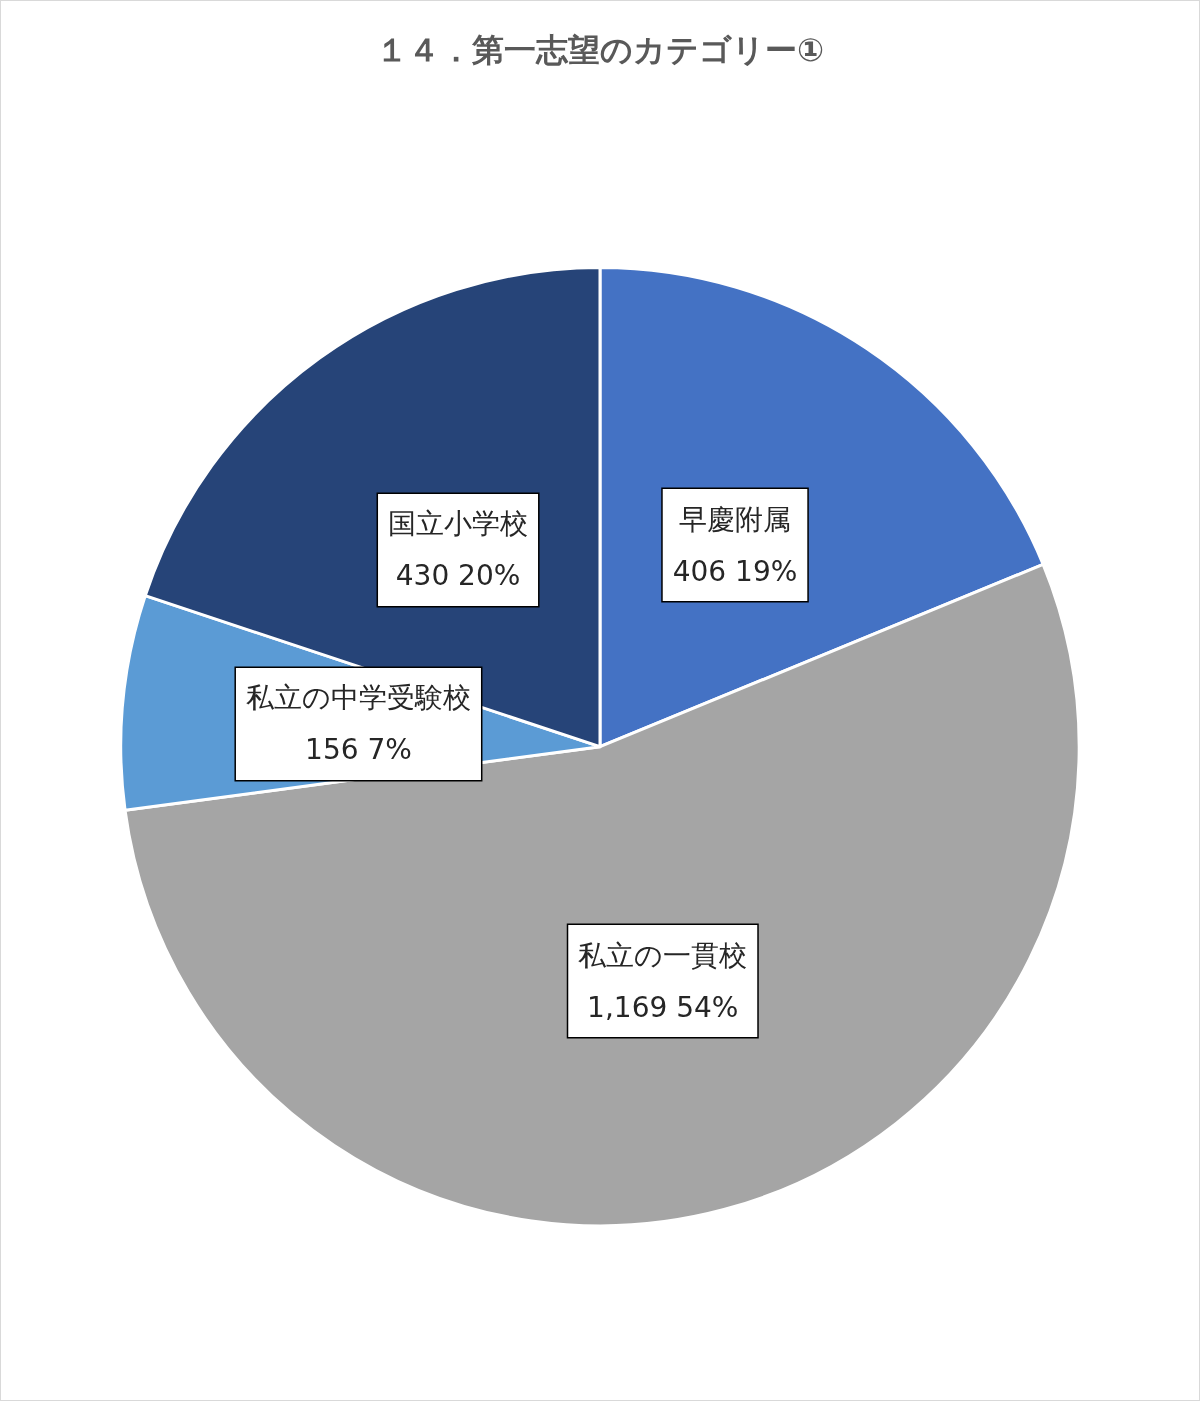  Describe the element at coordinates (735, 571) in the screenshot. I see `data-label: 406 19%` at that location.